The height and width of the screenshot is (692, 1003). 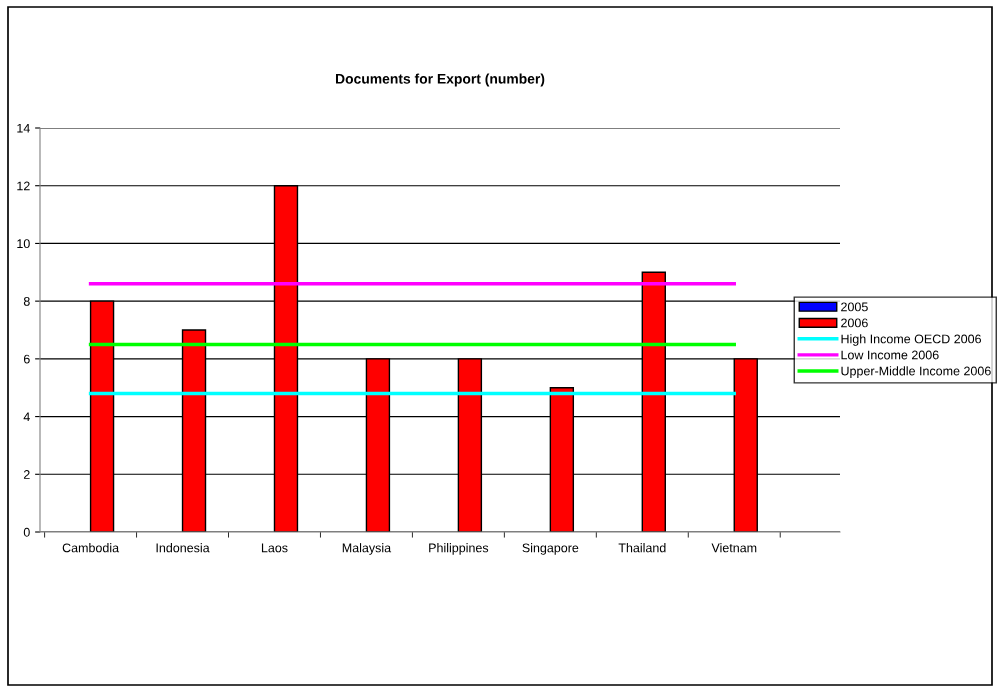 I want to click on chart-title: Documents for Export (number), so click(x=440, y=80).